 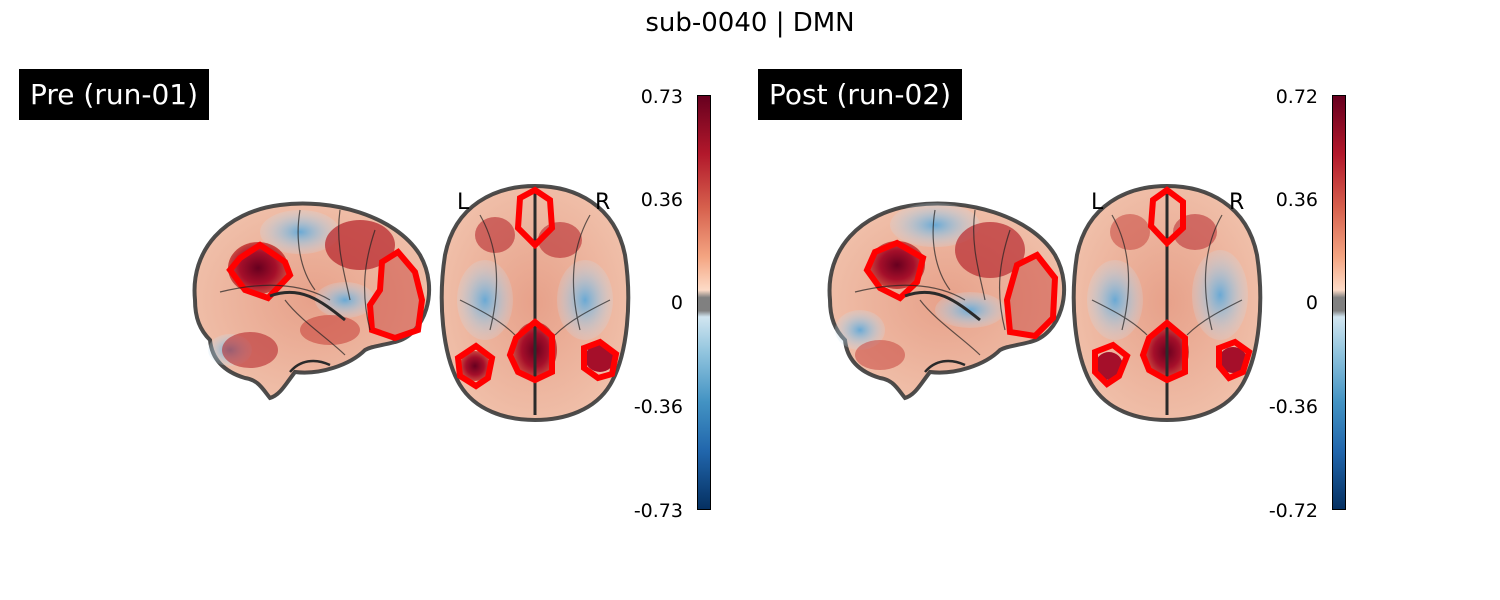 I want to click on figure-title: sub-0040 | DMN, so click(x=750, y=23).